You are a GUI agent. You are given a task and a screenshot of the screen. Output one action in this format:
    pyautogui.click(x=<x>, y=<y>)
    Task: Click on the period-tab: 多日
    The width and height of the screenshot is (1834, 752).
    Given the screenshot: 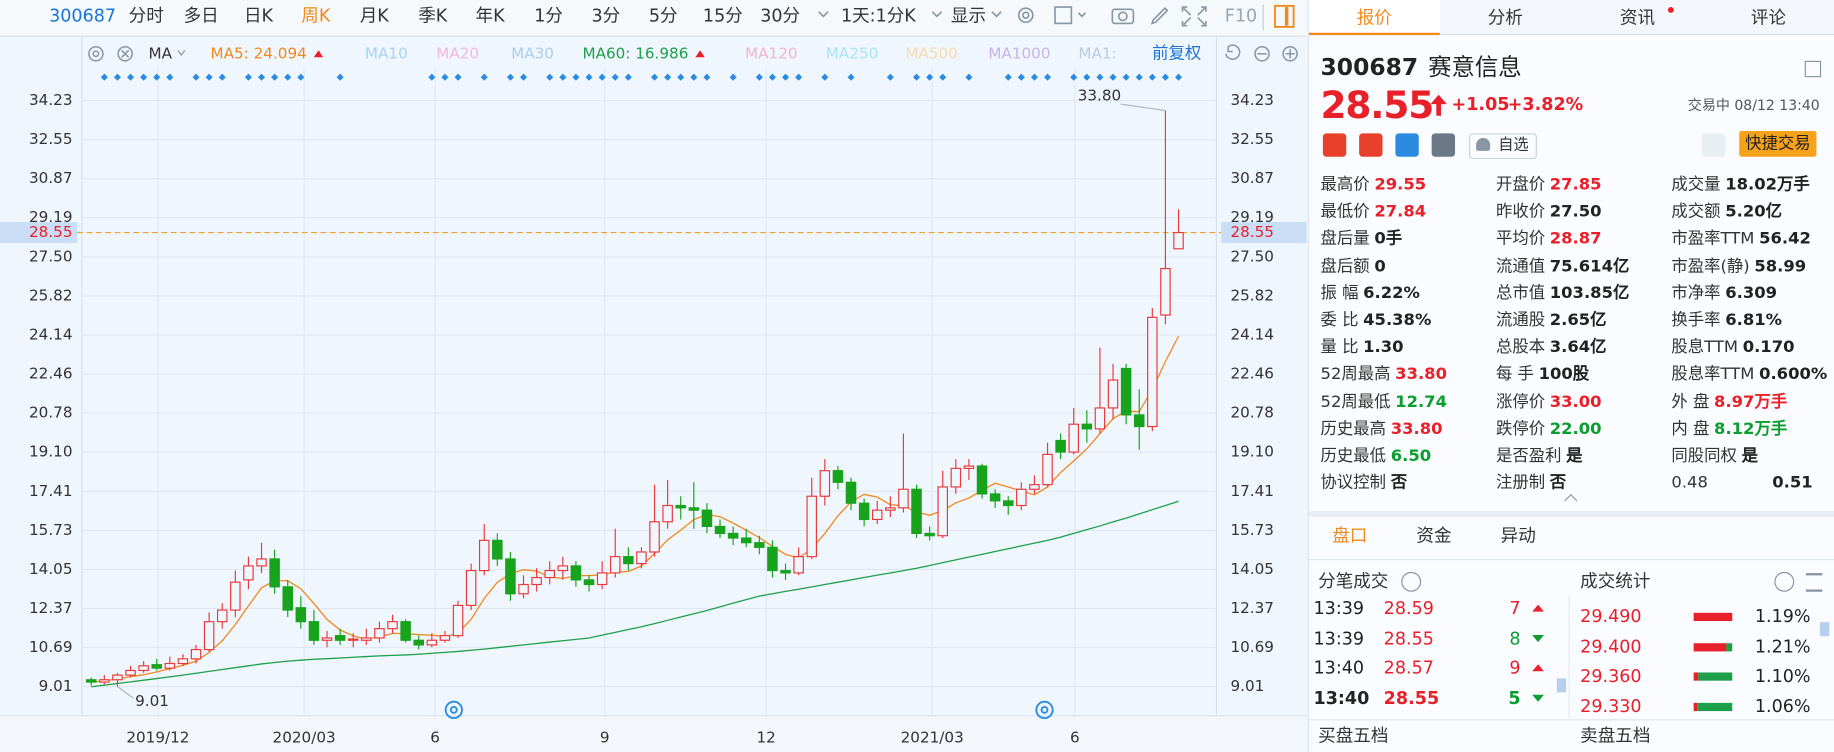 What is the action you would take?
    pyautogui.click(x=201, y=16)
    